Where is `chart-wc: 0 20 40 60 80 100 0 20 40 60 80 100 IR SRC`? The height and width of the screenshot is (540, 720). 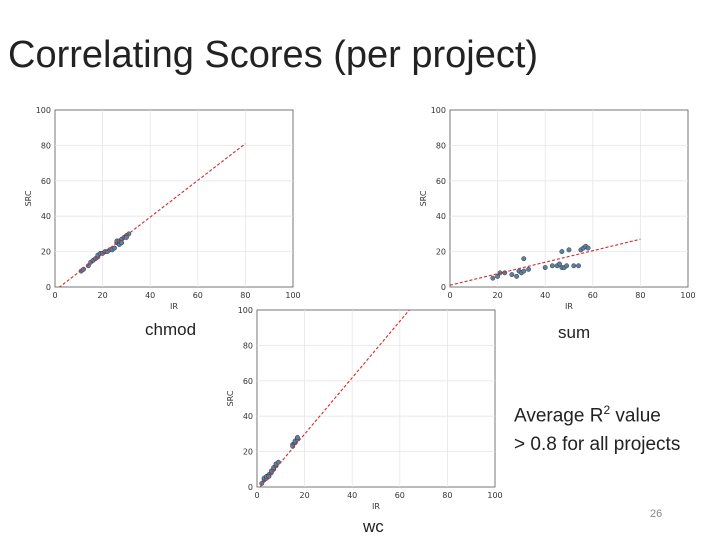 chart-wc: 0 20 40 60 80 100 0 20 40 60 80 100 IR SRC is located at coordinates (364, 408).